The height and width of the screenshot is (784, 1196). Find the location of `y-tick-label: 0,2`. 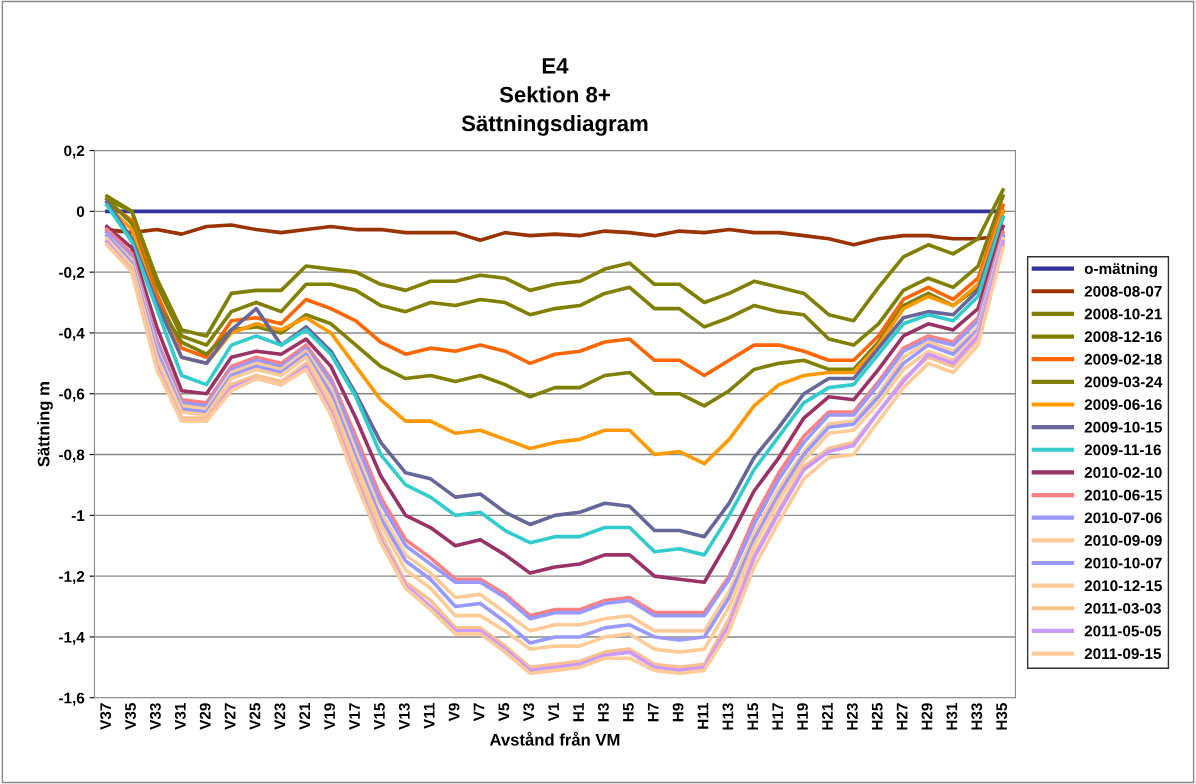

y-tick-label: 0,2 is located at coordinates (74, 152).